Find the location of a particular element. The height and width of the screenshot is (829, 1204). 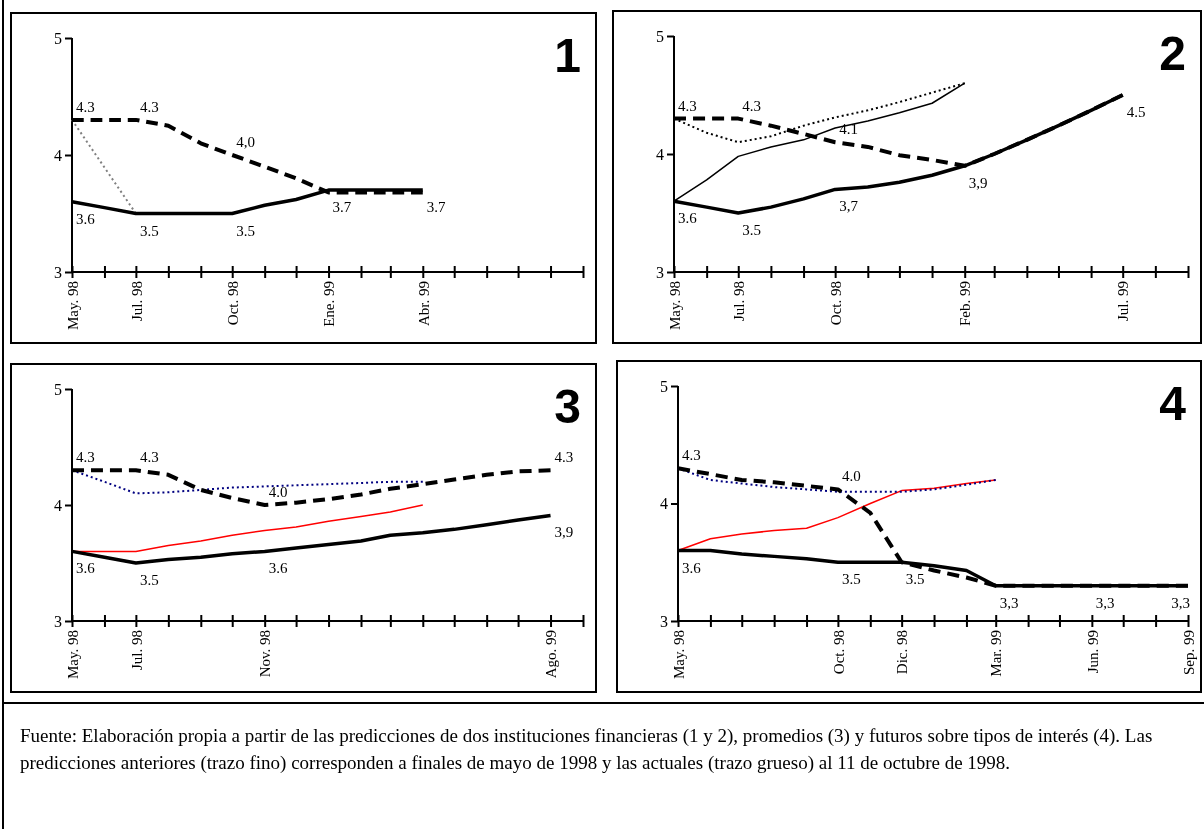

x-tick-label: Dic. 98 is located at coordinates (902, 652).